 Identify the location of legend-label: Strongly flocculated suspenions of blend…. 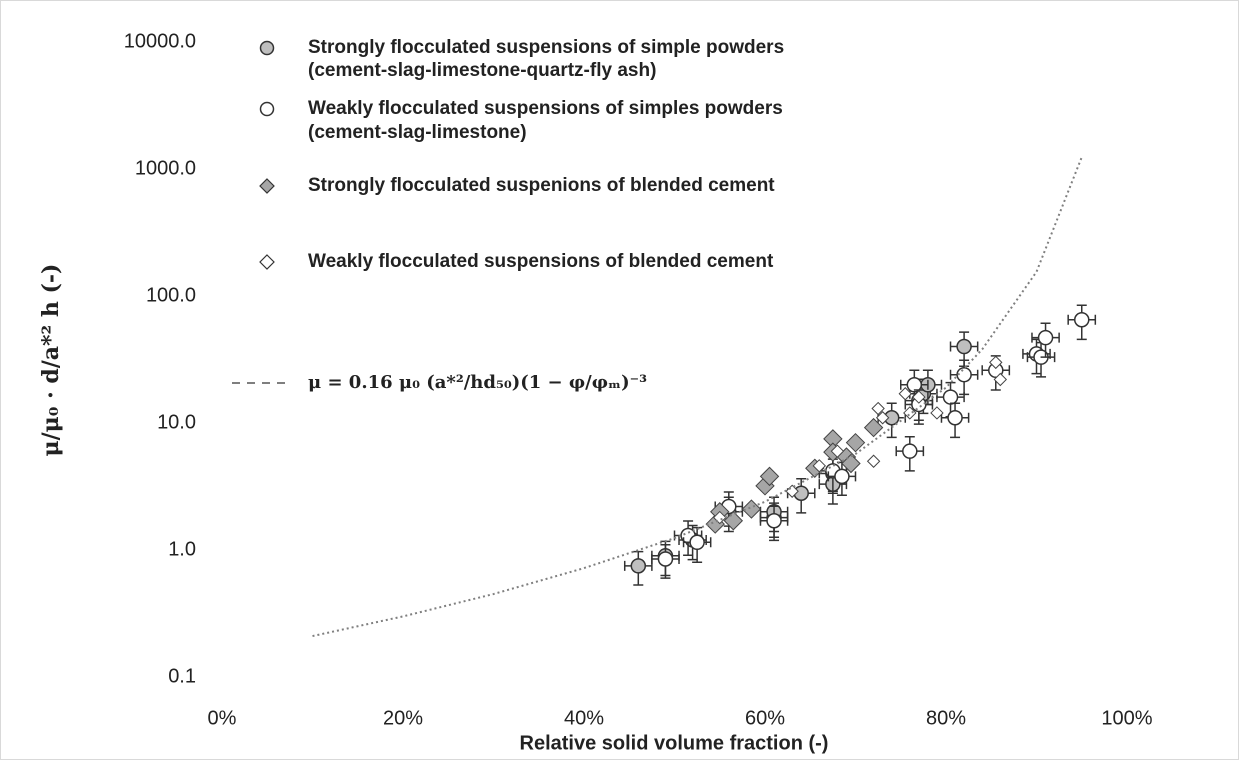
(541, 185).